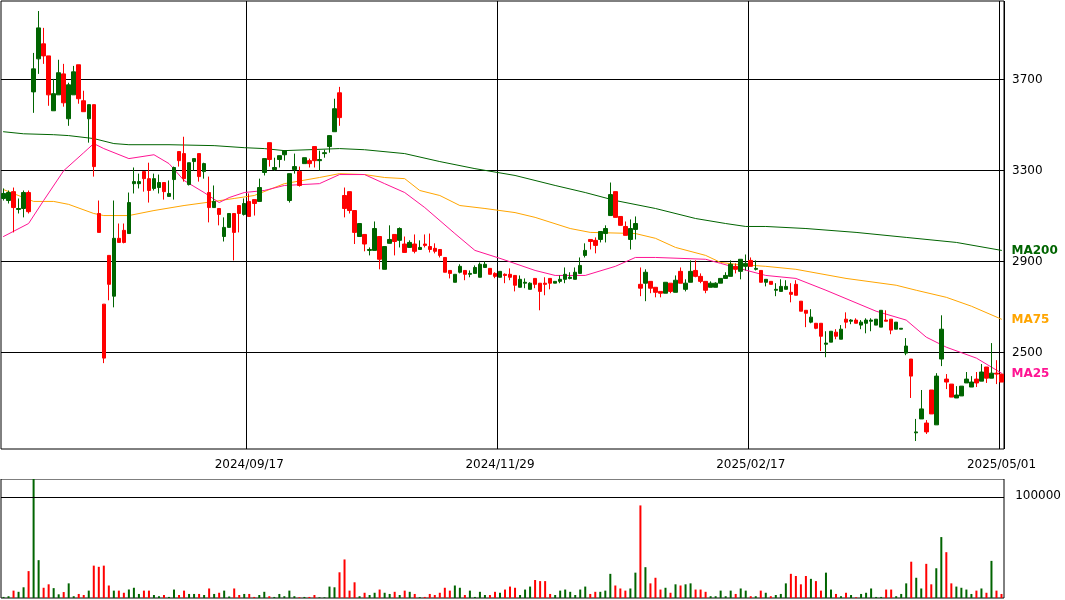  I want to click on y-tick-label: 2500, so click(1027, 352).